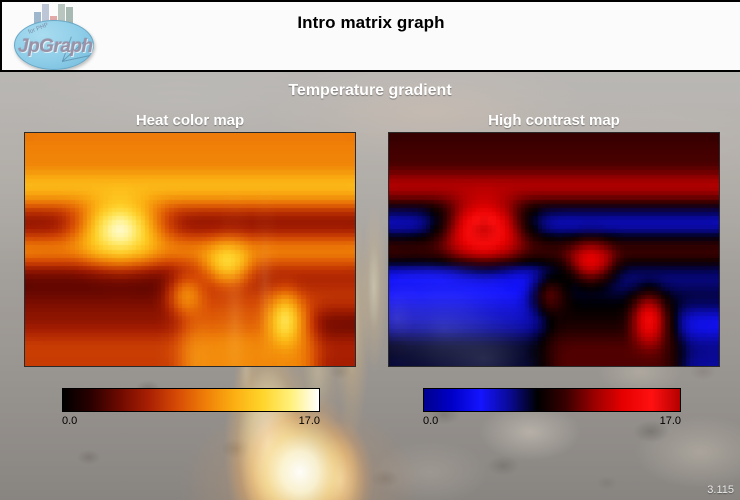  What do you see at coordinates (191, 400) in the screenshot?
I see `colorbar-heat-color-map` at bounding box center [191, 400].